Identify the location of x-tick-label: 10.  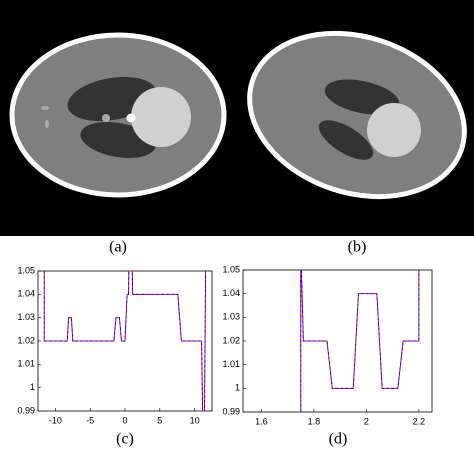
(195, 420).